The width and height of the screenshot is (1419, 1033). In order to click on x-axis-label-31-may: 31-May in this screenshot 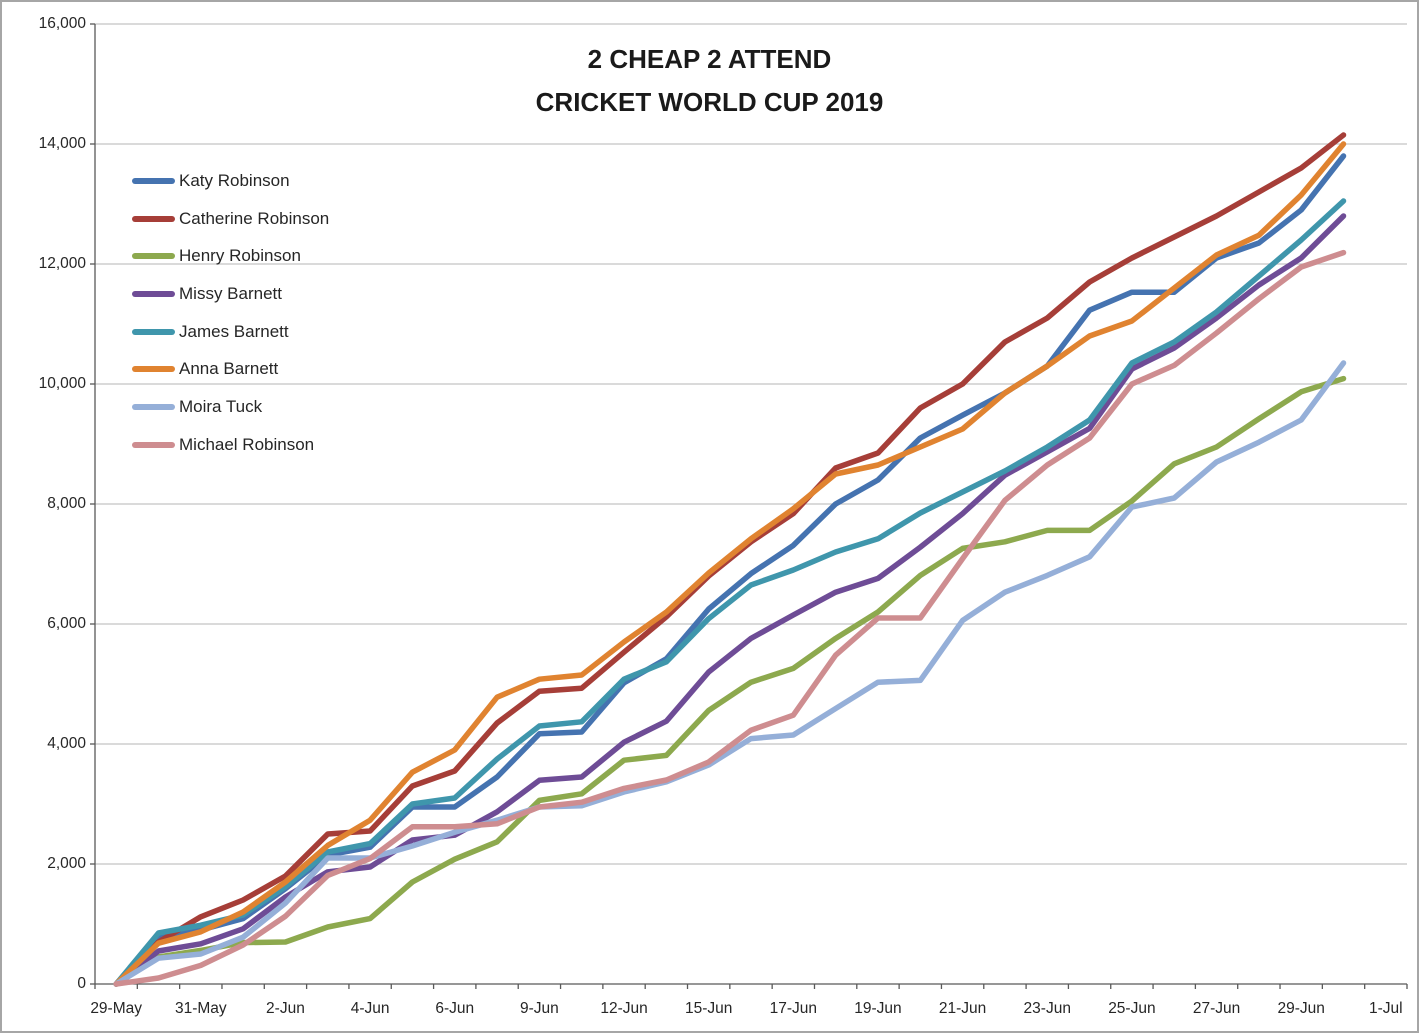, I will do `click(200, 1008)`.